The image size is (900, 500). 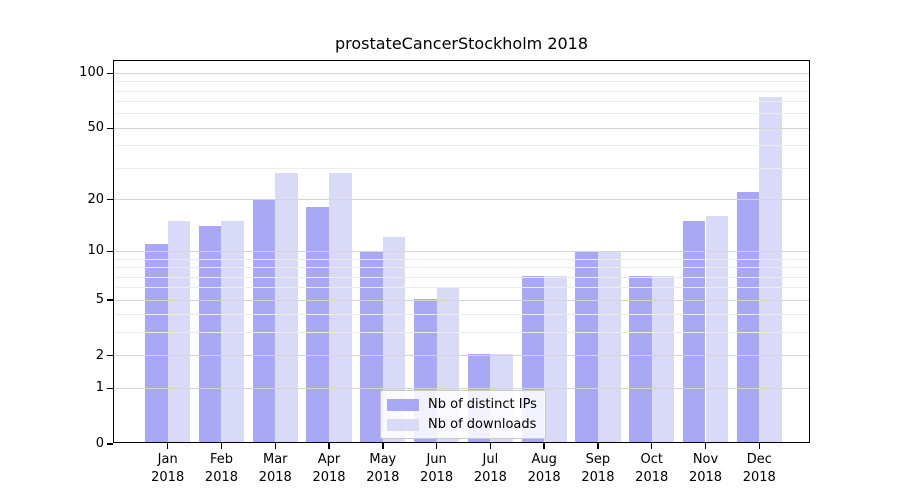 I want to click on bar-distinct-ips-dec, so click(x=748, y=316).